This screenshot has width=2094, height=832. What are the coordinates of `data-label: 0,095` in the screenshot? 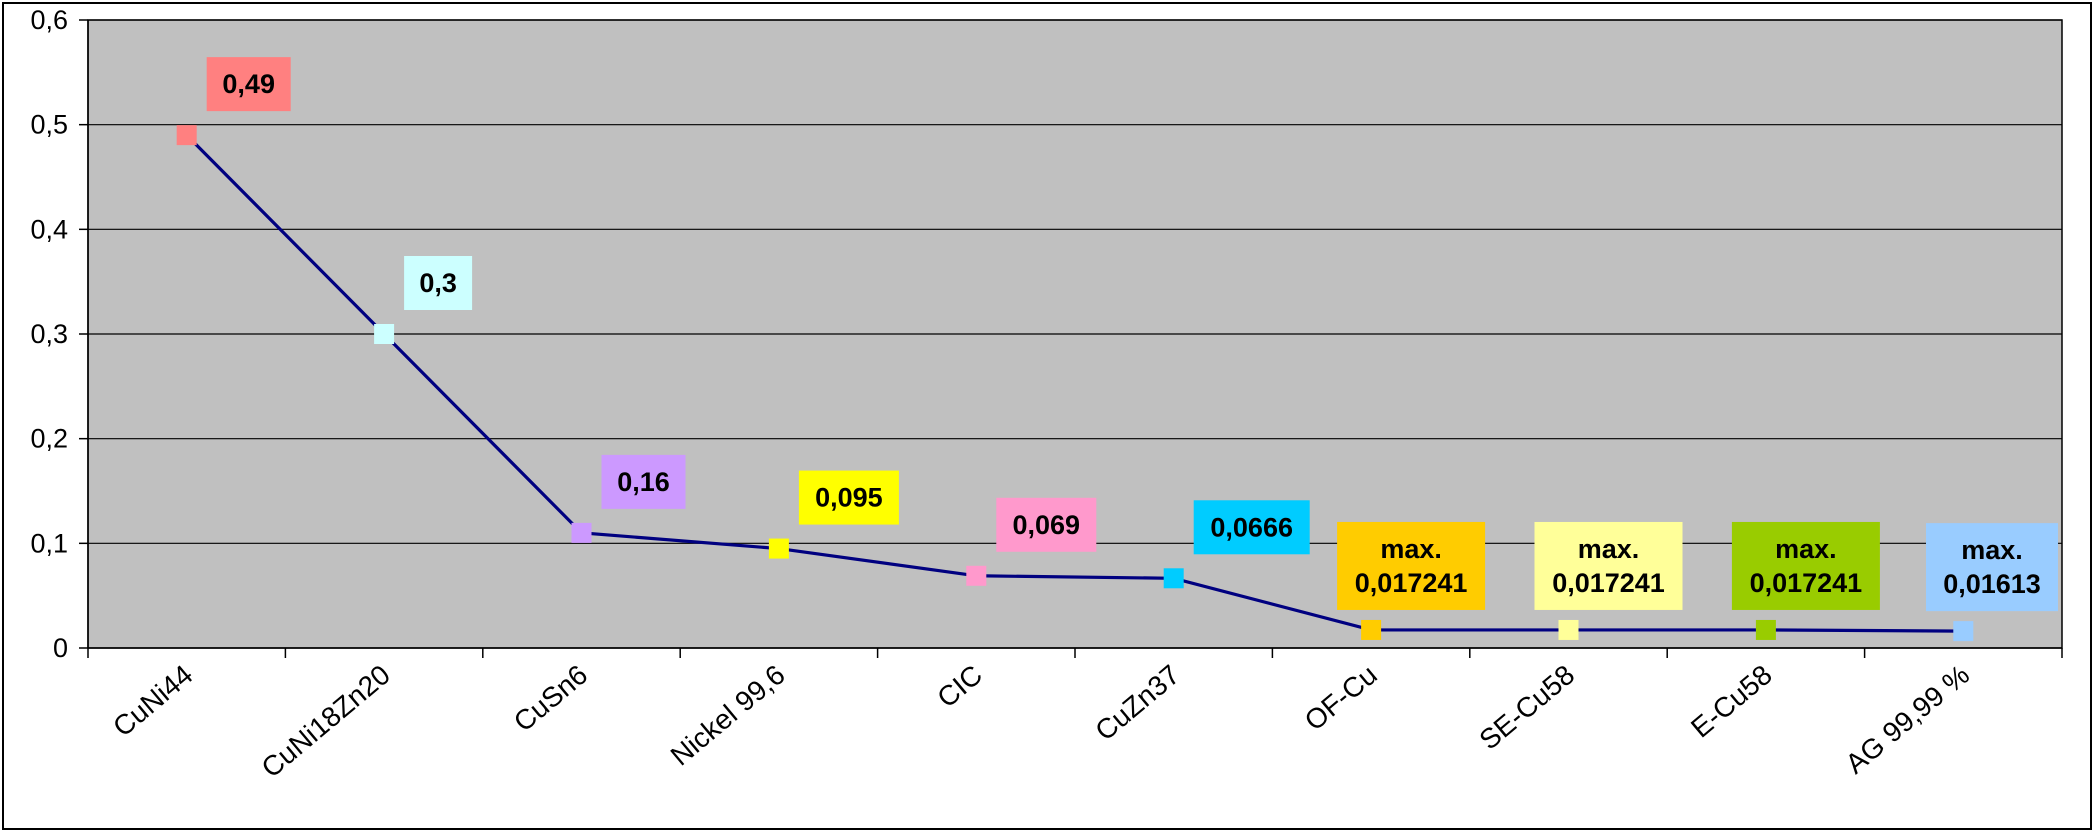 It's located at (848, 497).